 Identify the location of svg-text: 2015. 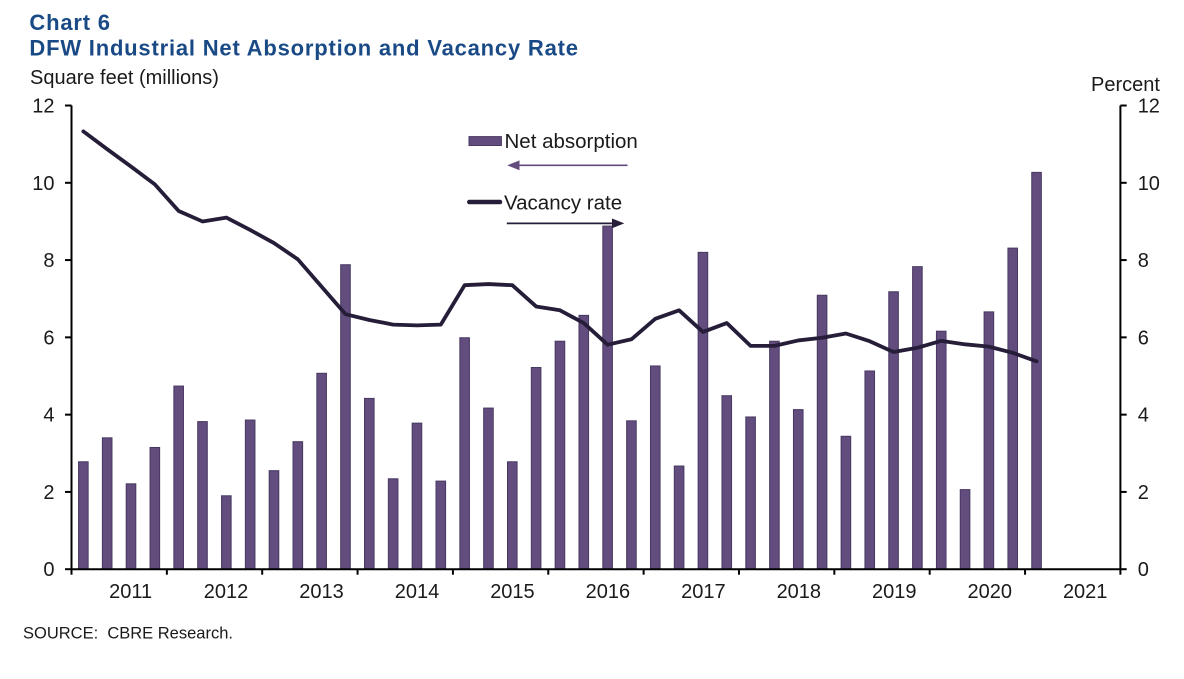
(512, 592).